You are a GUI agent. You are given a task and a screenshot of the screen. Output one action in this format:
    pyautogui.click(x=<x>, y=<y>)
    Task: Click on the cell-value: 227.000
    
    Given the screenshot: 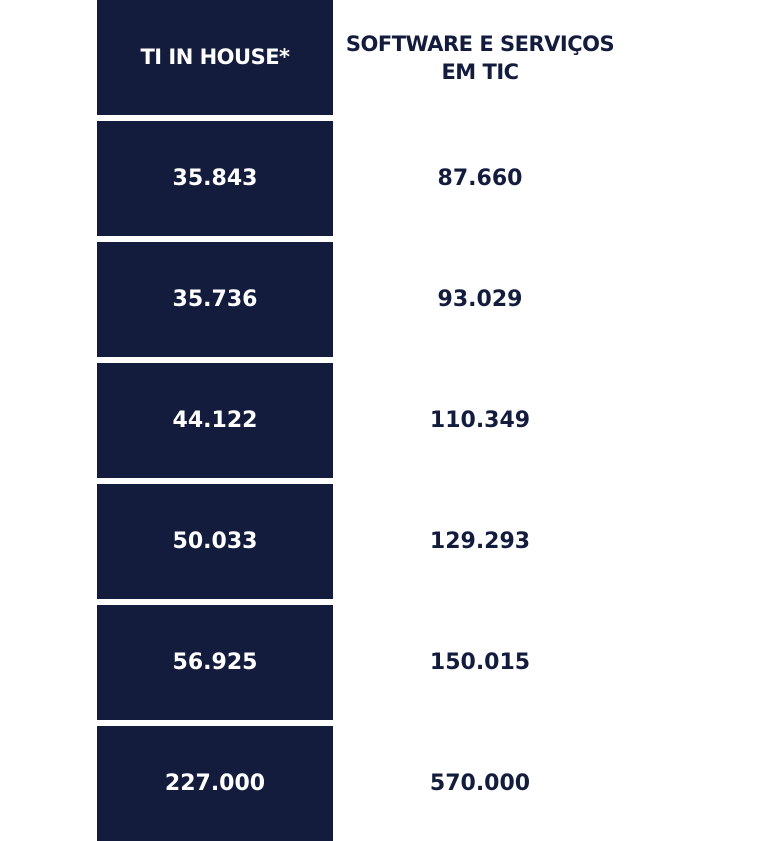 What is the action you would take?
    pyautogui.click(x=215, y=783)
    